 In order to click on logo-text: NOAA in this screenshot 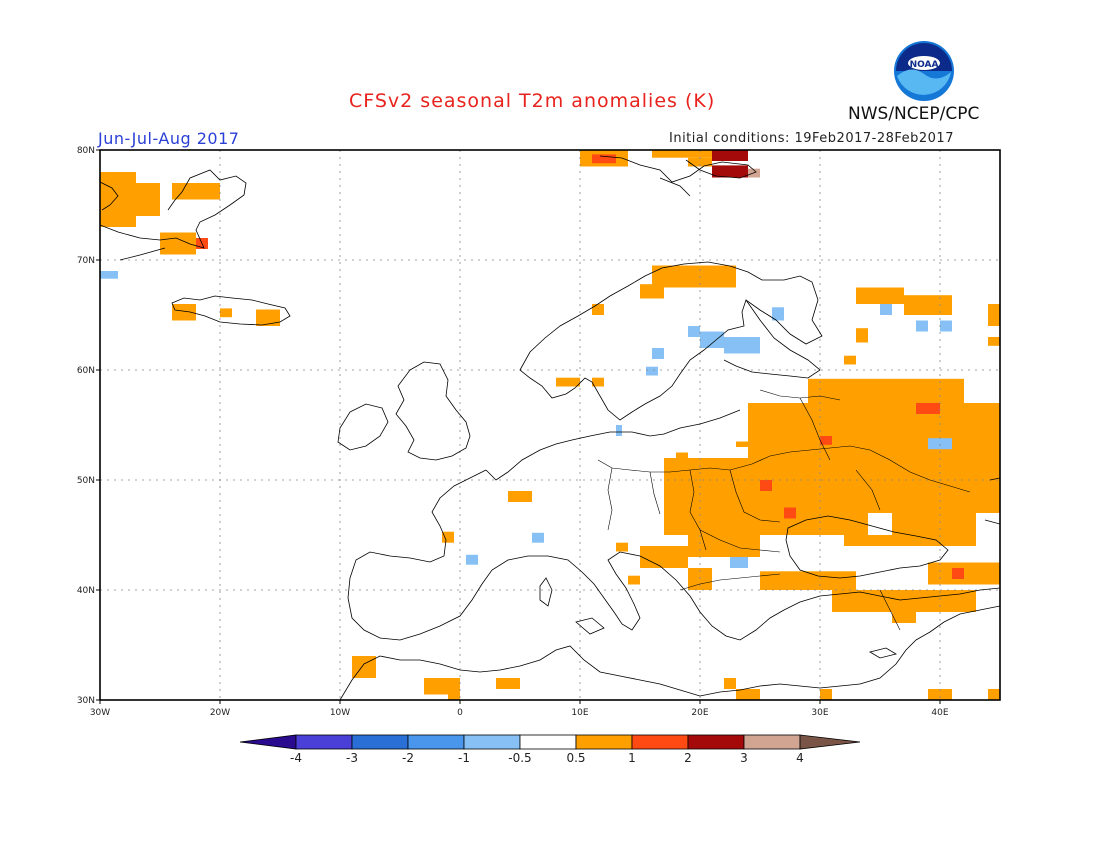, I will do `click(924, 65)`.